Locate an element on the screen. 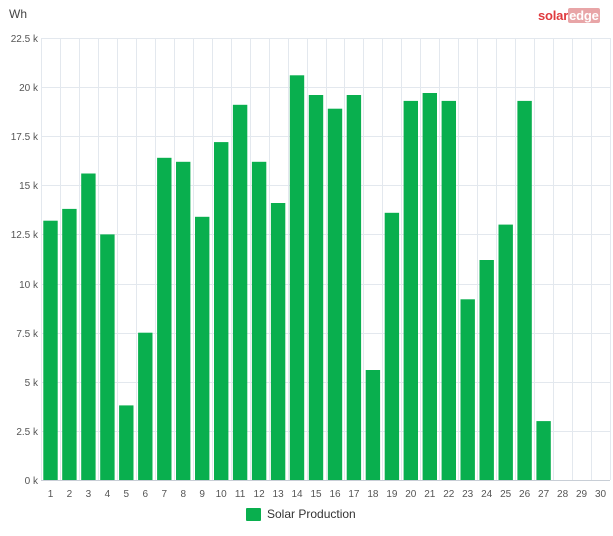 The image size is (613, 536). y-tick-label: 17.5 k is located at coordinates (25, 137).